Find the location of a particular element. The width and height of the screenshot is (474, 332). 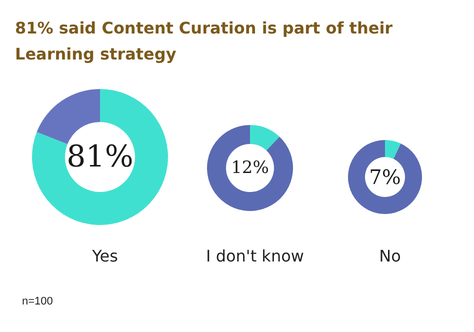

data-label: 7% is located at coordinates (385, 177).